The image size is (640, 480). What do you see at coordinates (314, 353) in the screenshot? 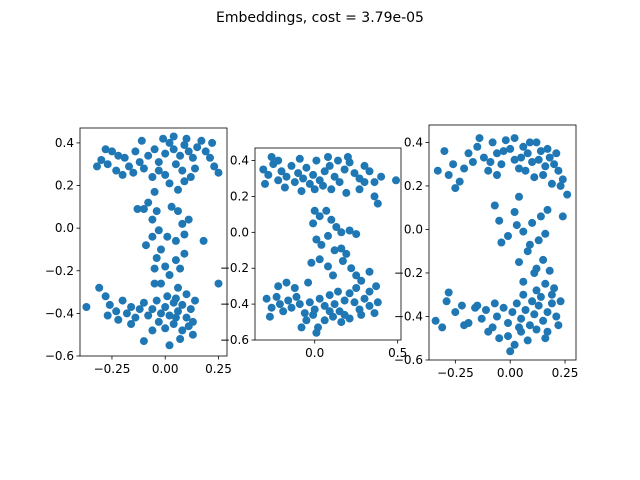
I see `x-tick-label: 0.0` at bounding box center [314, 353].